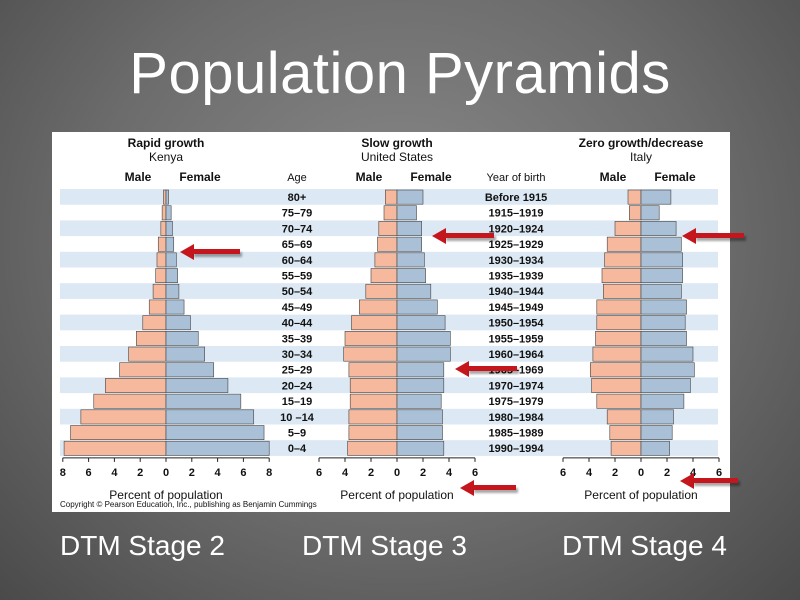 The image size is (800, 600). I want to click on panel-subtitle: Italy, so click(641, 157).